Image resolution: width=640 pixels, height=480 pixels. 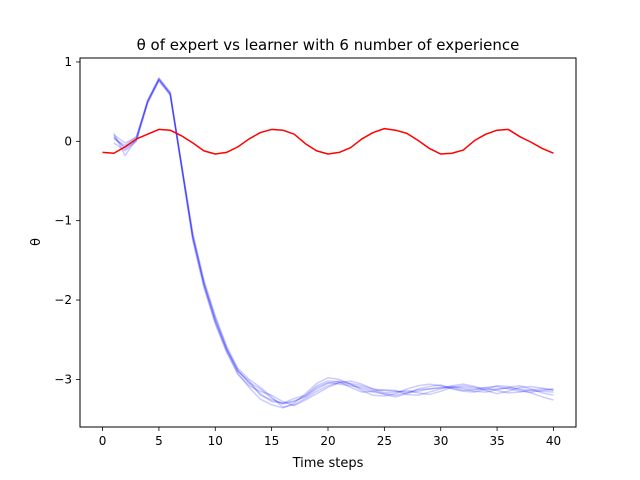 I want to click on x-tick-label: 30, so click(x=440, y=441).